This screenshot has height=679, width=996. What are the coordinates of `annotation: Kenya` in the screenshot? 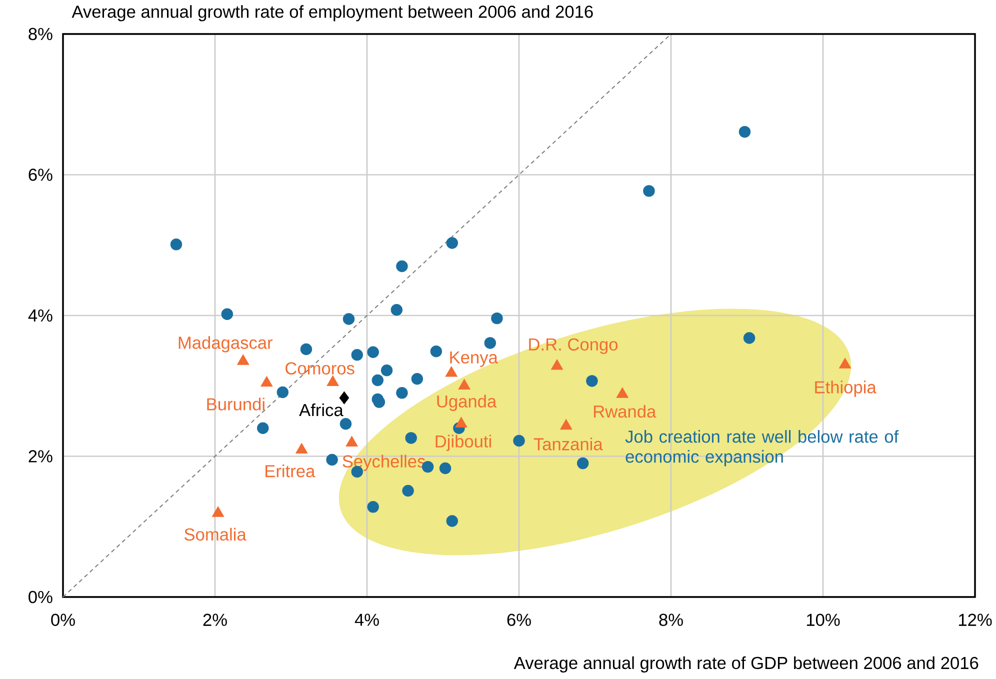 It's located at (474, 359).